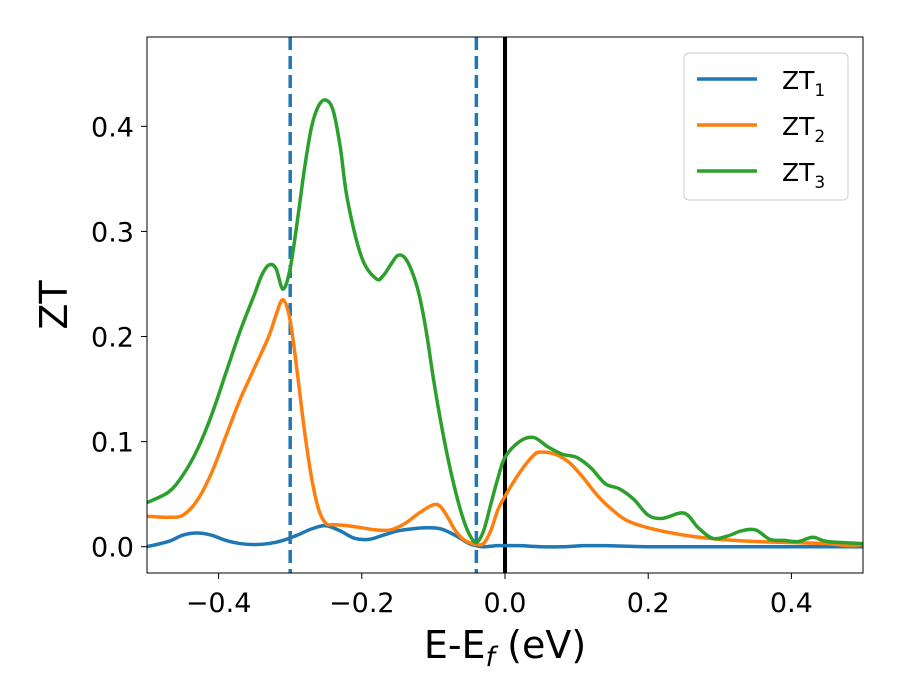 The height and width of the screenshot is (700, 900). I want to click on y-axis: 0.0 0.1 0.2 0.3 0.4, so click(119, 338).